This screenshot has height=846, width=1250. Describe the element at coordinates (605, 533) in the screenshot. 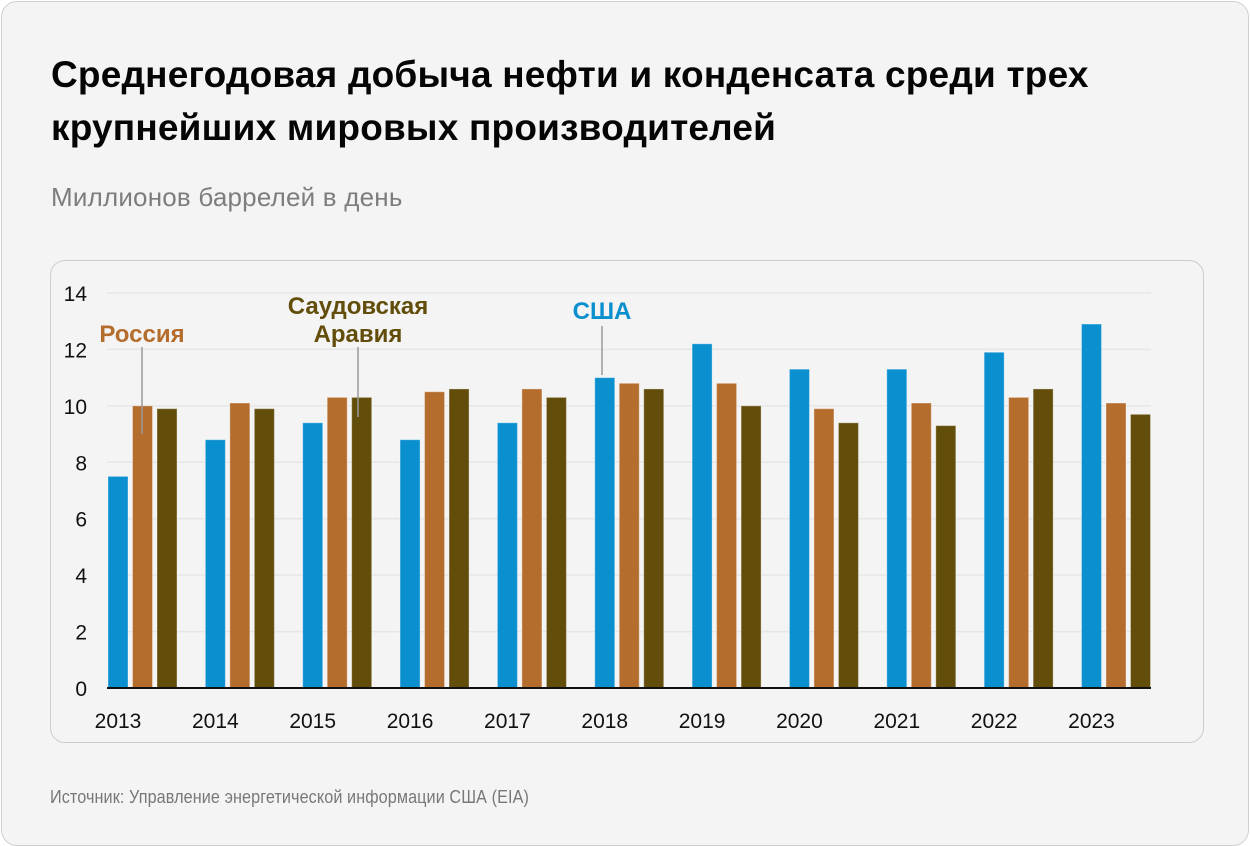

I see `bar-сша-2018` at that location.